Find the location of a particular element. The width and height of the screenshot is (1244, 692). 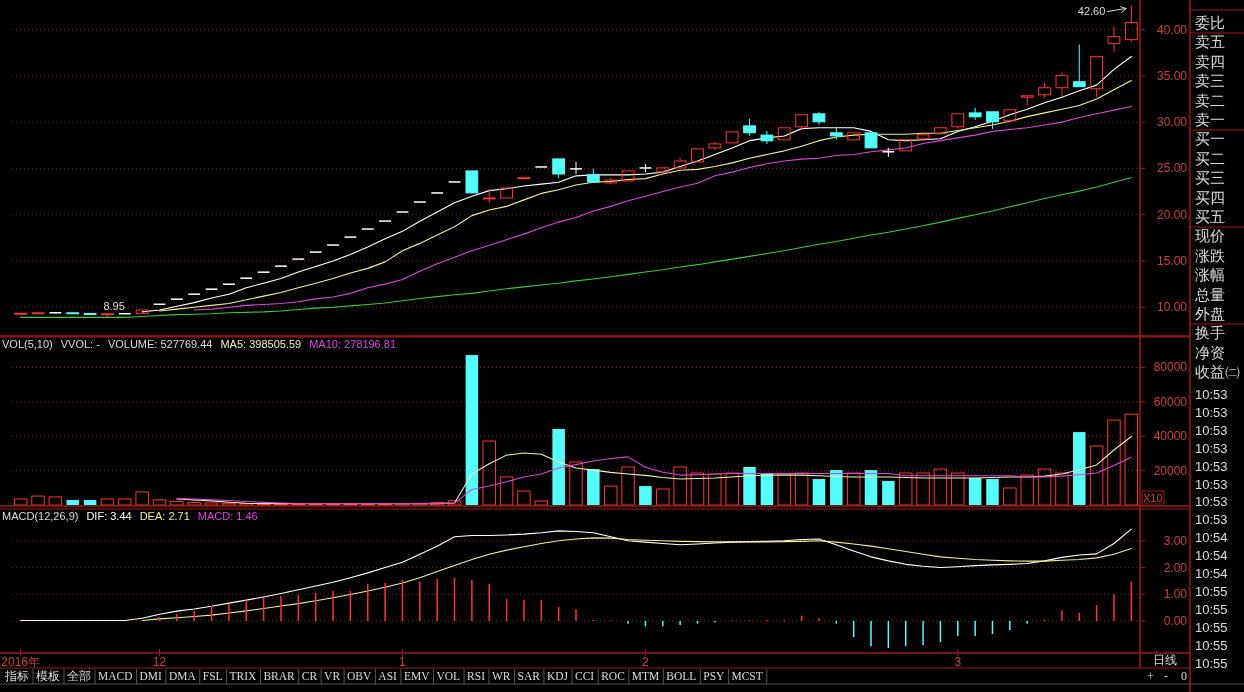

text: CR is located at coordinates (309, 676).